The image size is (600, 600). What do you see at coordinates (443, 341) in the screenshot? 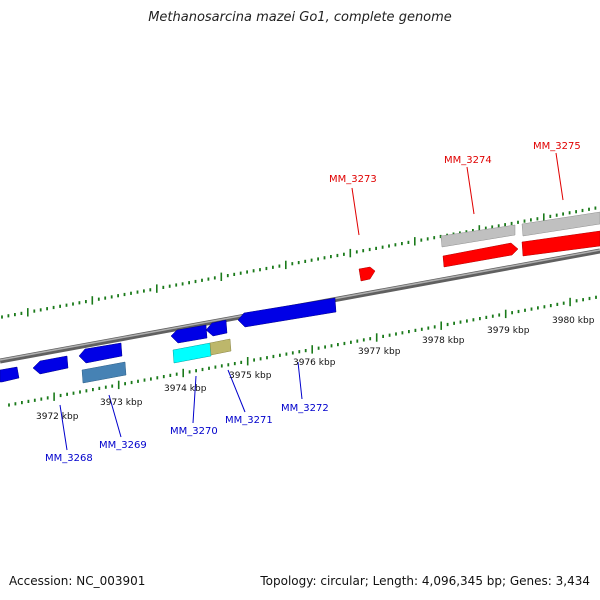
I see `kbp-label: 3978 kbp` at bounding box center [443, 341].